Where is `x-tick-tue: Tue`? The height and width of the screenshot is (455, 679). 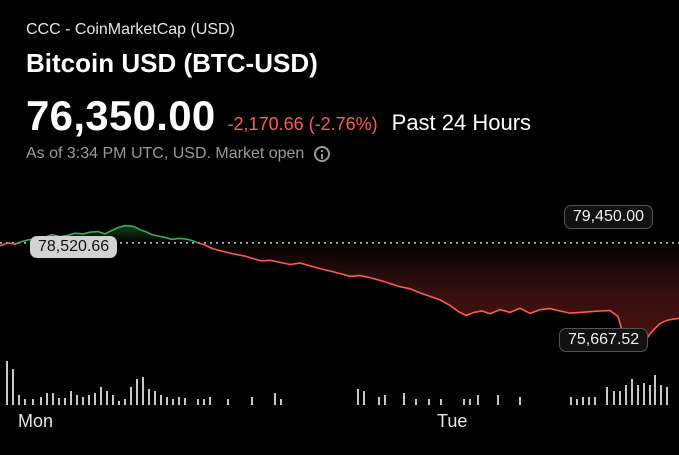
x-tick-tue: Tue is located at coordinates (452, 421).